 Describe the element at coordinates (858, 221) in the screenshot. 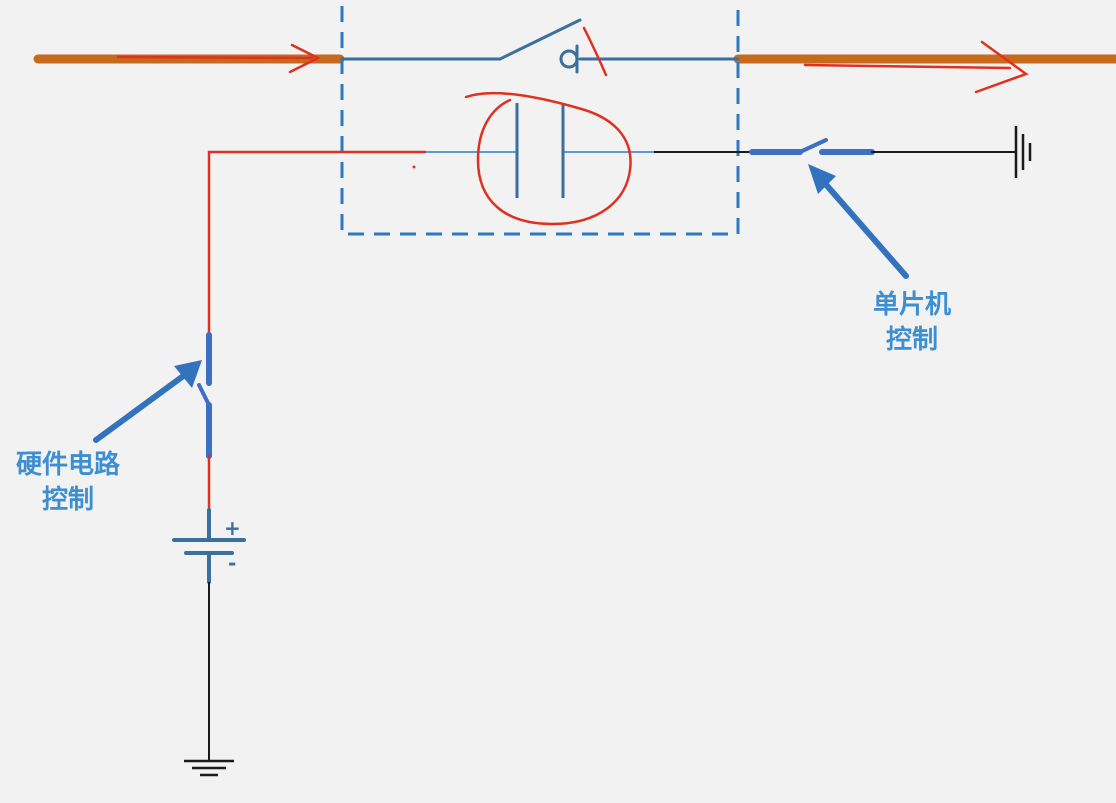

I see `mcu-pointer-arrow` at that location.